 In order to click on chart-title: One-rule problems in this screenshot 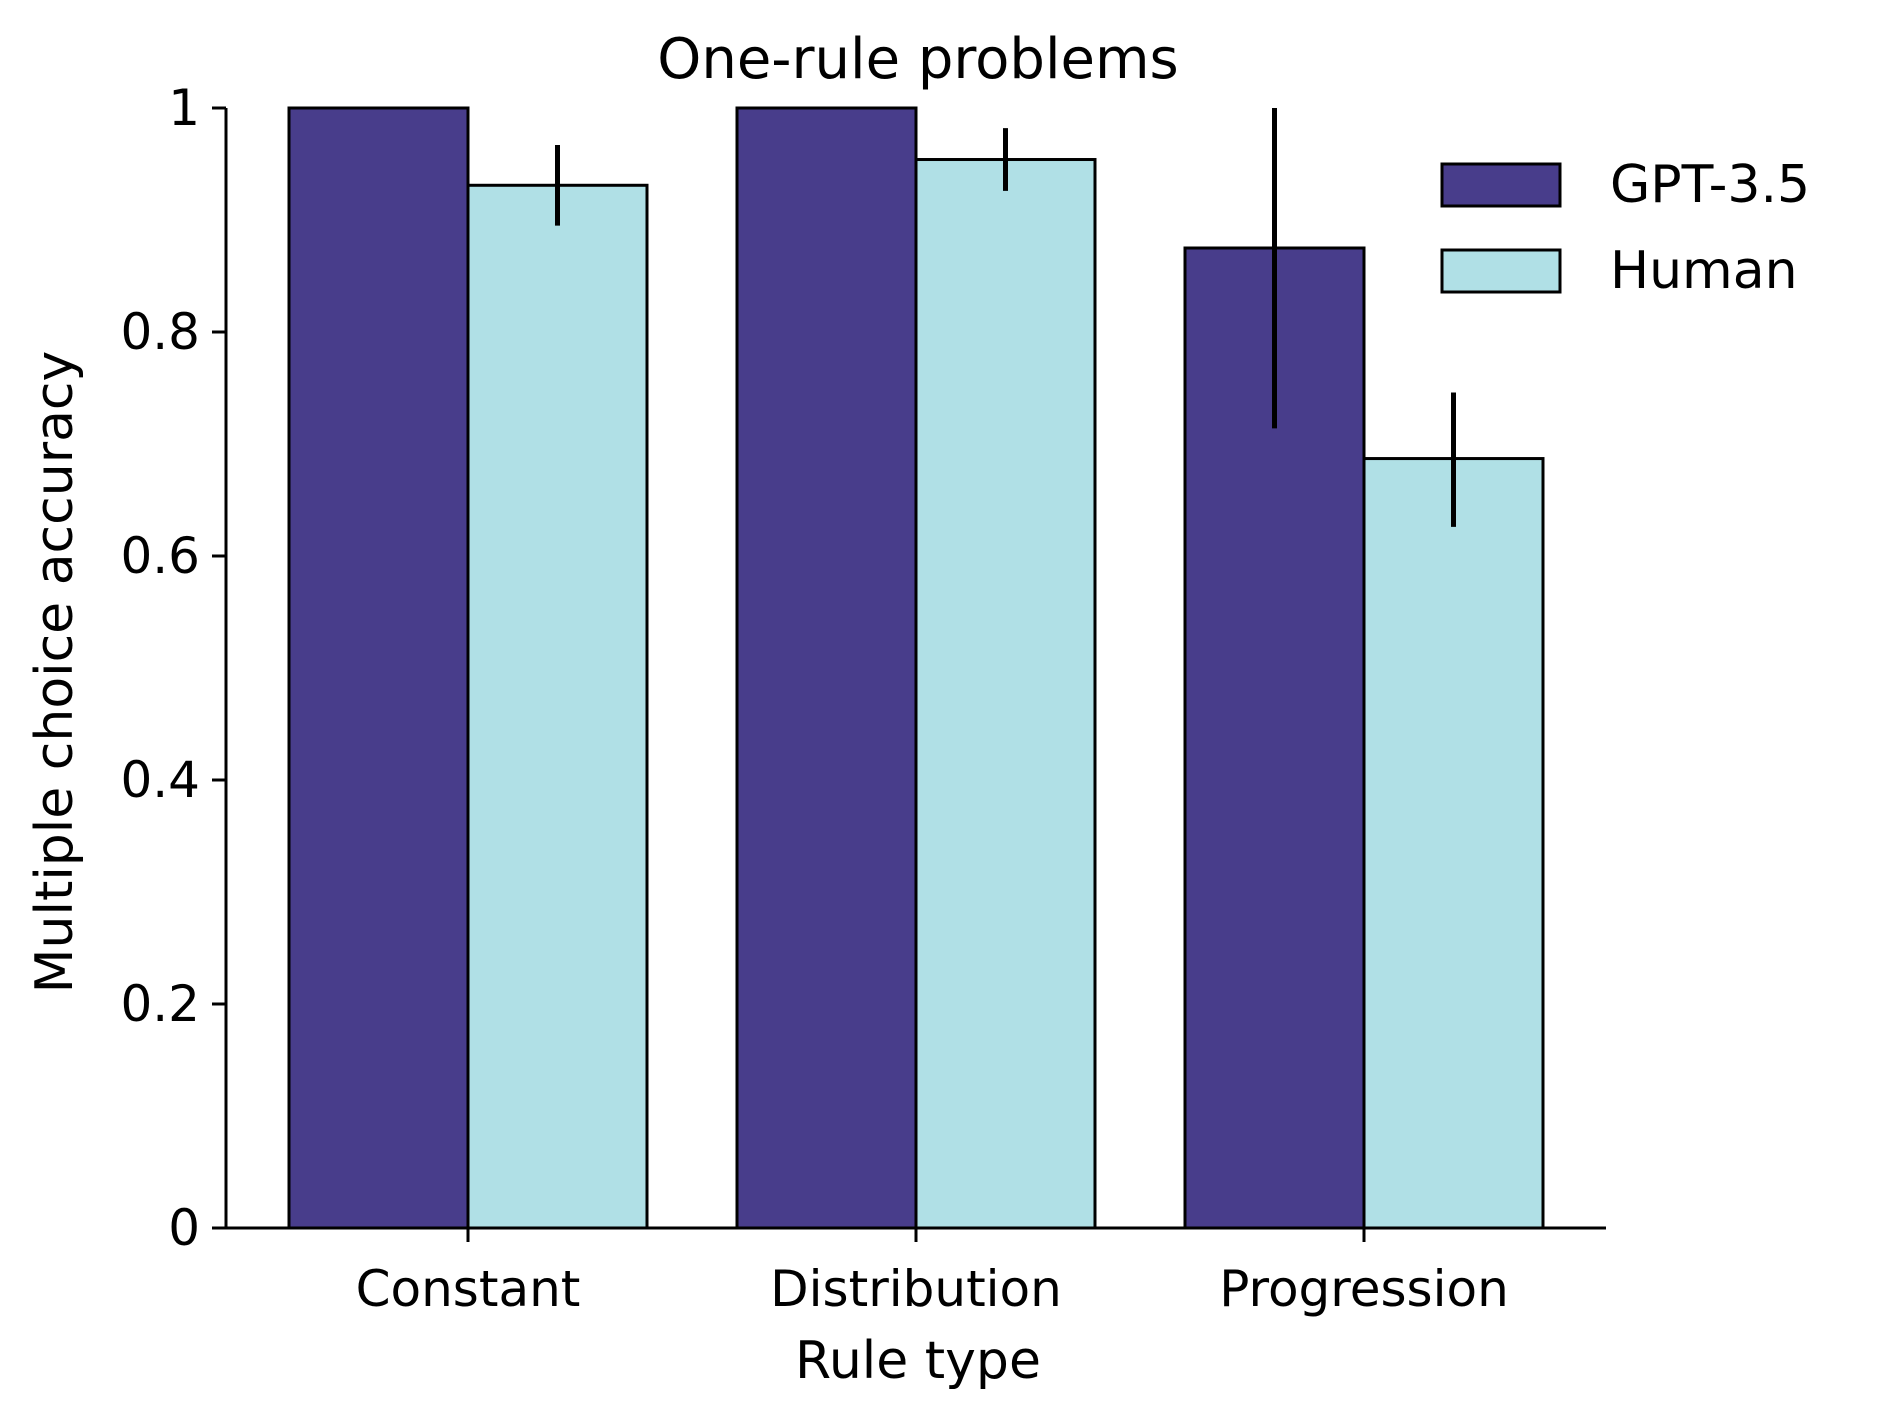, I will do `click(917, 59)`.